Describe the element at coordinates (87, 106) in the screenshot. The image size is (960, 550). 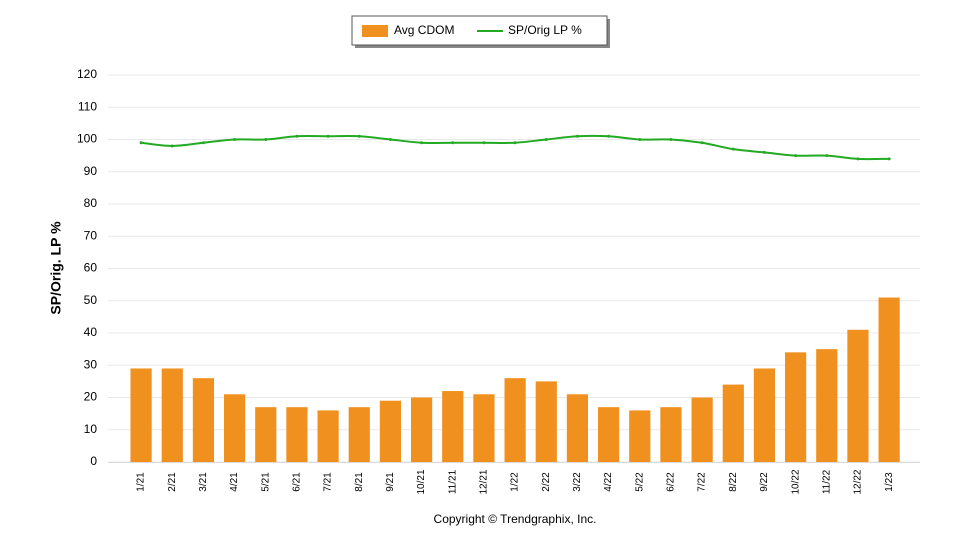
I see `y-tick-label: 110` at that location.